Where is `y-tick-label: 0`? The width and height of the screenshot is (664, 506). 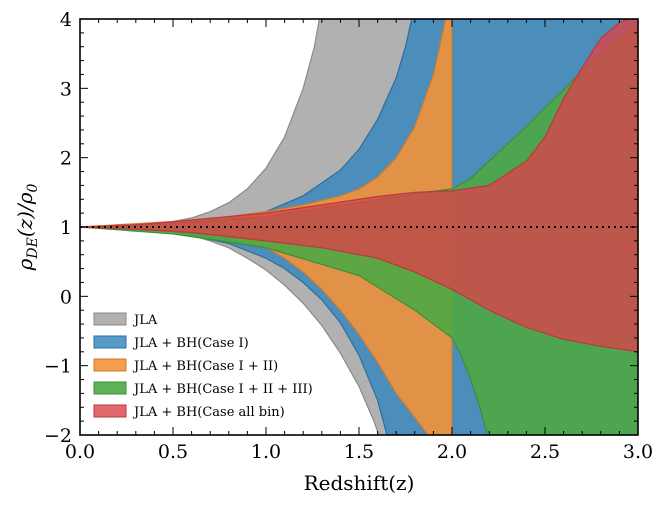 y-tick-label: 0 is located at coordinates (66, 297).